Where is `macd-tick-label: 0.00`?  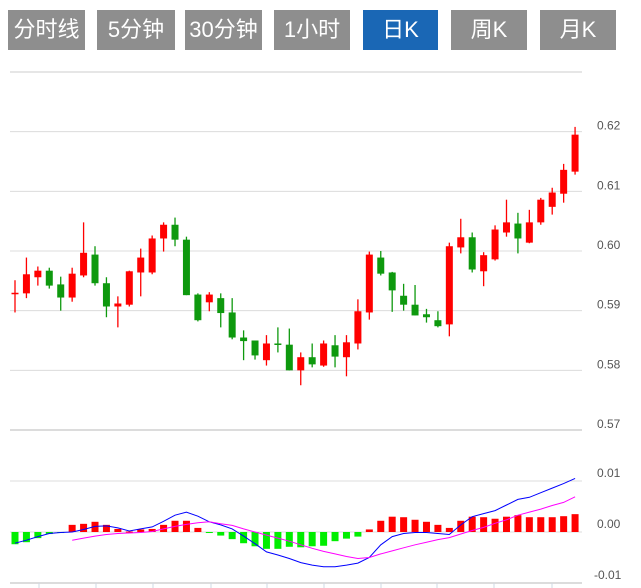 macd-tick-label: 0.00 is located at coordinates (609, 524).